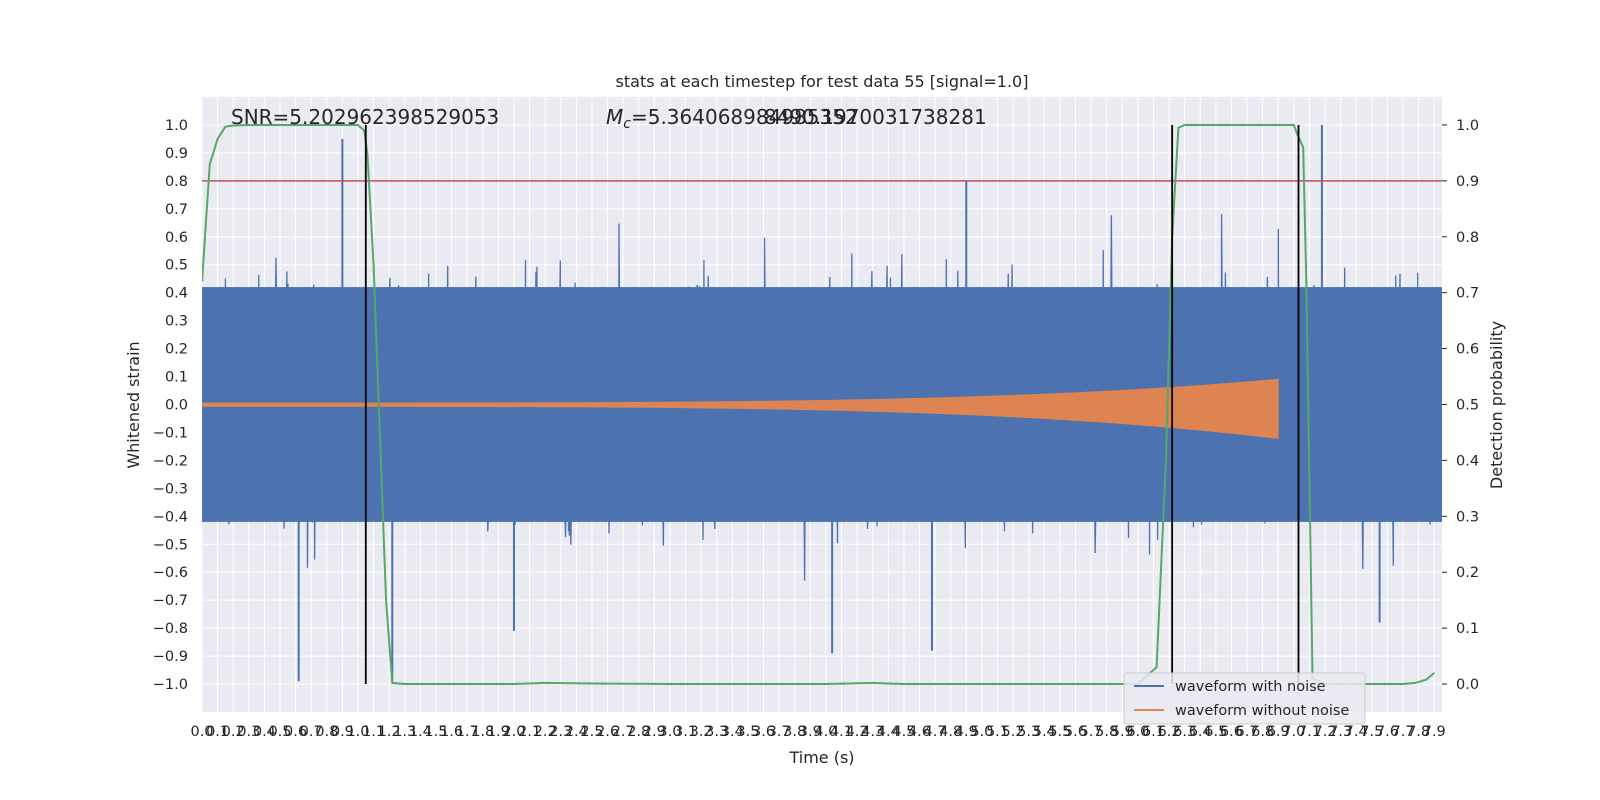 Image resolution: width=1600 pixels, height=800 pixels. I want to click on y-tick-label: 0.3, so click(176, 322).